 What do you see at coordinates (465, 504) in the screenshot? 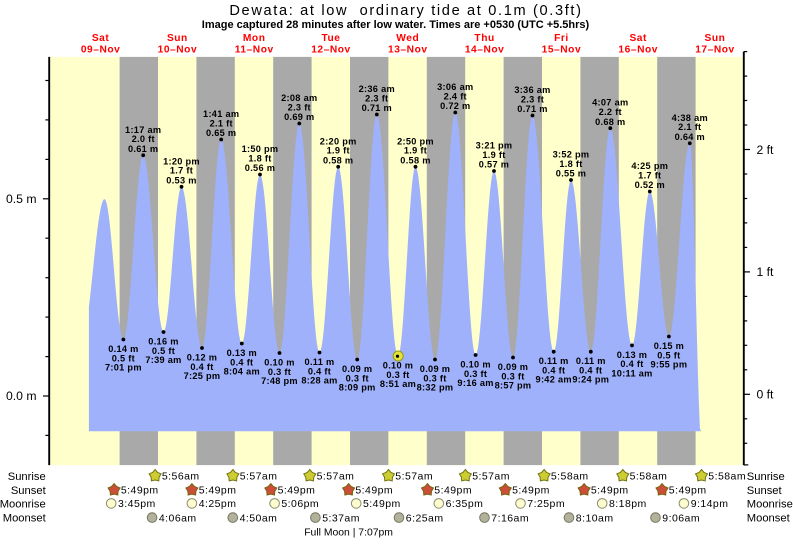
I see `svg-text: 6:35pm` at bounding box center [465, 504].